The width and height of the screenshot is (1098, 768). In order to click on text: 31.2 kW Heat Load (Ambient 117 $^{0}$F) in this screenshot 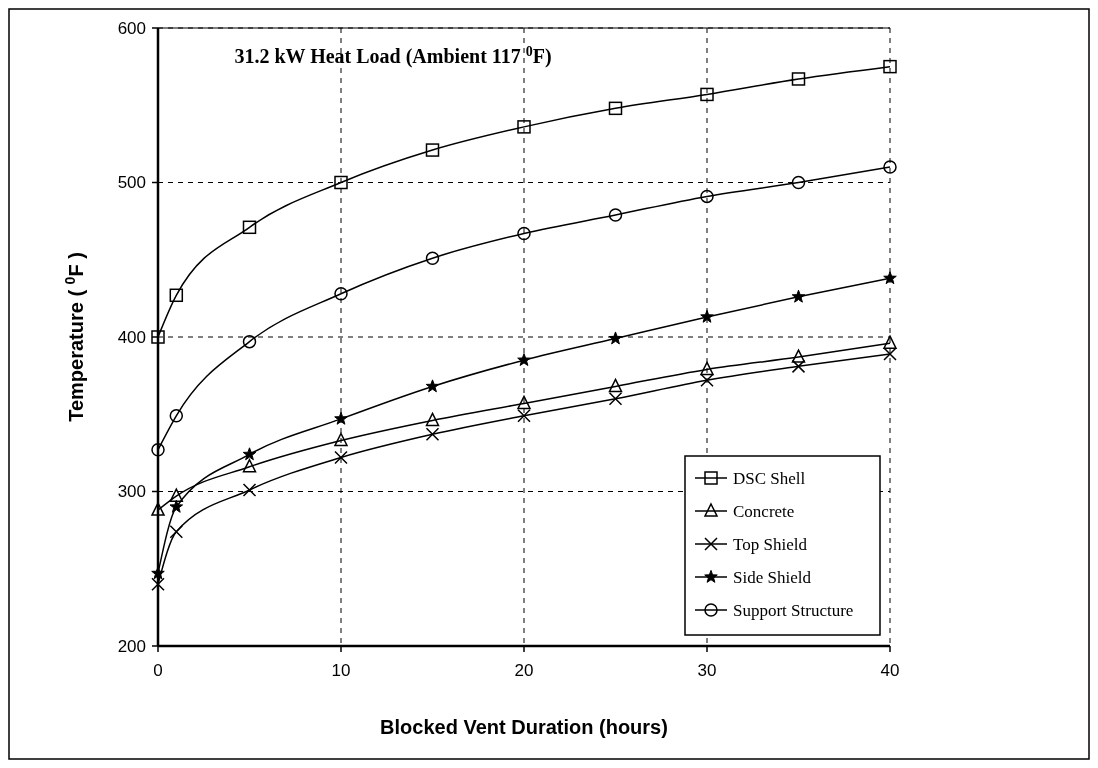, I will do `click(393, 55)`.